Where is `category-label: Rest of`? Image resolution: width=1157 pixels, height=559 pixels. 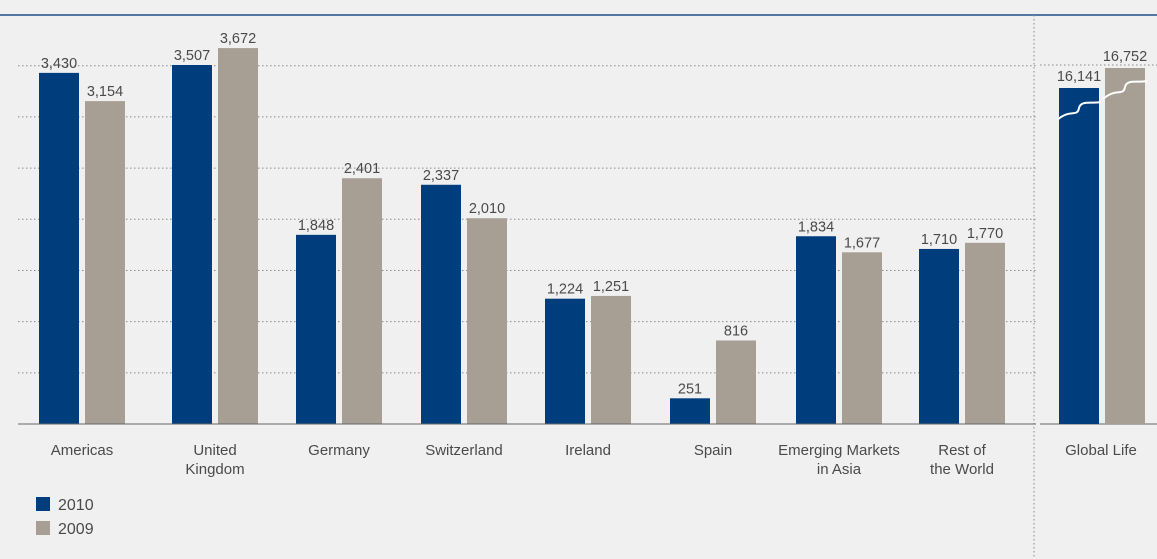 category-label: Rest of is located at coordinates (962, 450).